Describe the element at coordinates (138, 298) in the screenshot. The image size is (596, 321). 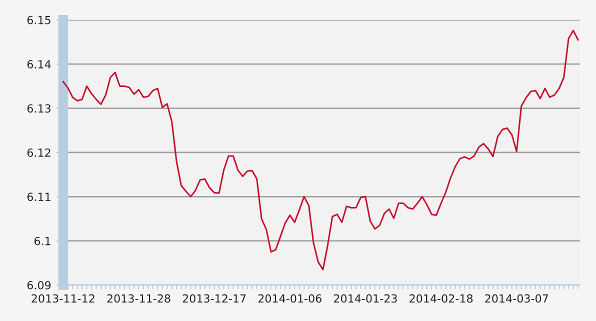
I see `x-tick-label: 2013-11-28` at that location.